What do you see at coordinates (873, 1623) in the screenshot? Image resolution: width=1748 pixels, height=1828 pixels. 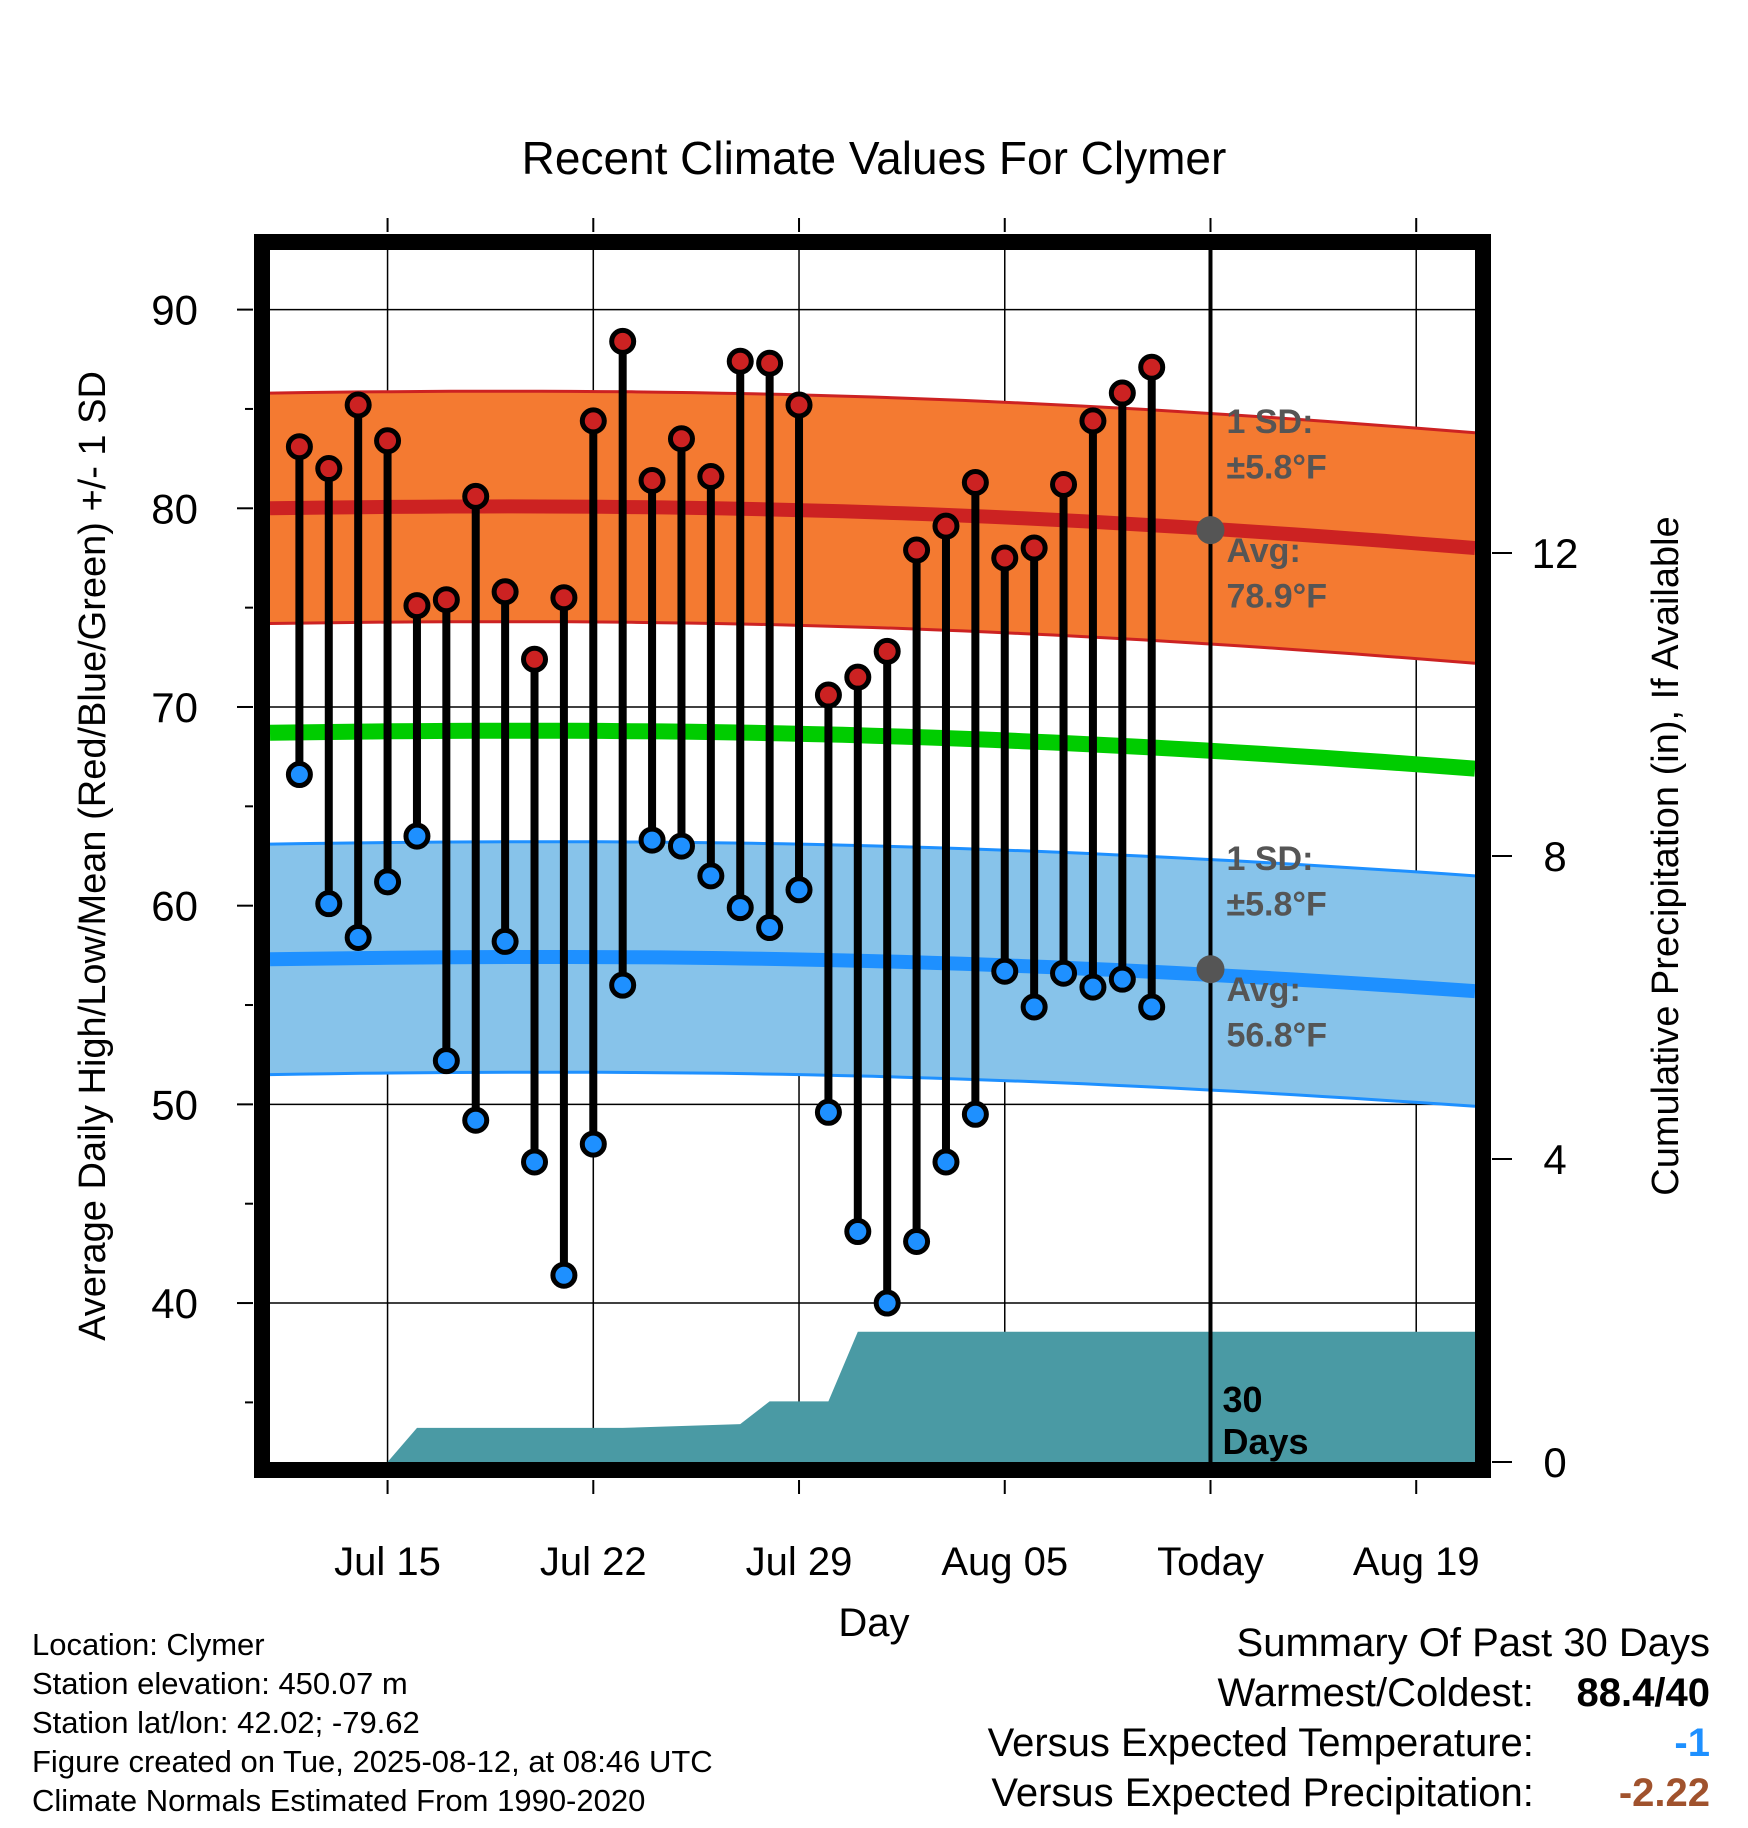 I see `x-axis-label: Day` at bounding box center [873, 1623].